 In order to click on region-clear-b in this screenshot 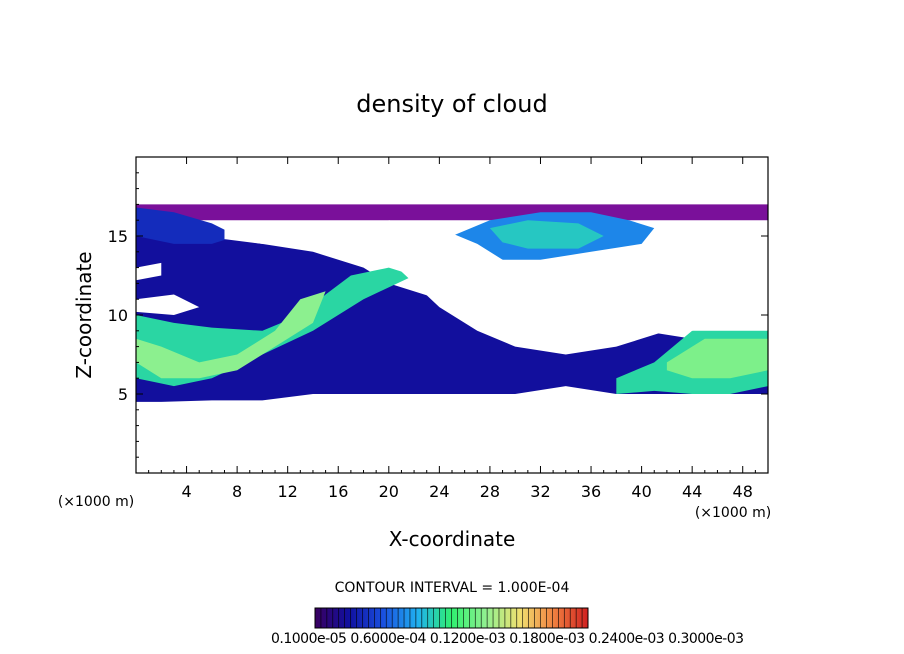, I will do `click(256, 236)`.